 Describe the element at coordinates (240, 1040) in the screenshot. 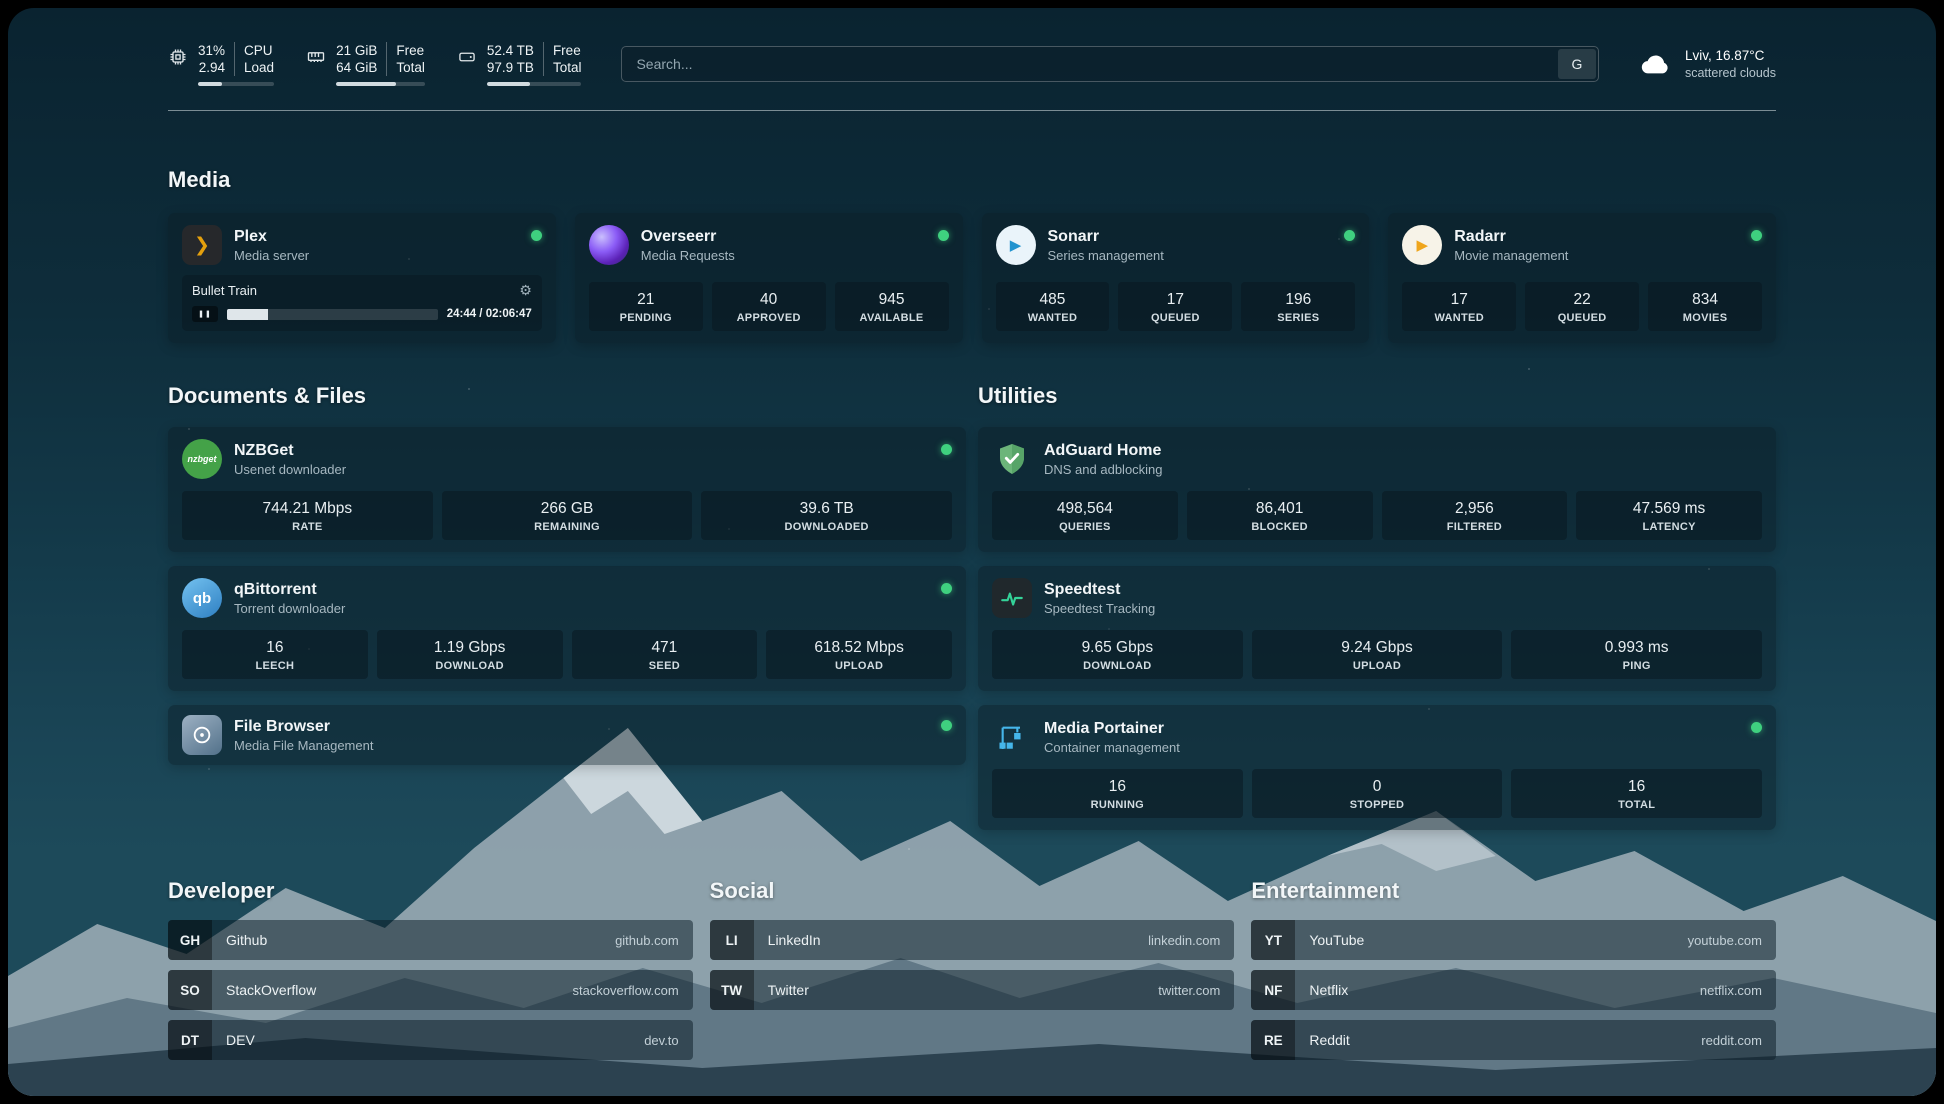

I see `bookmark-name: DEV` at that location.